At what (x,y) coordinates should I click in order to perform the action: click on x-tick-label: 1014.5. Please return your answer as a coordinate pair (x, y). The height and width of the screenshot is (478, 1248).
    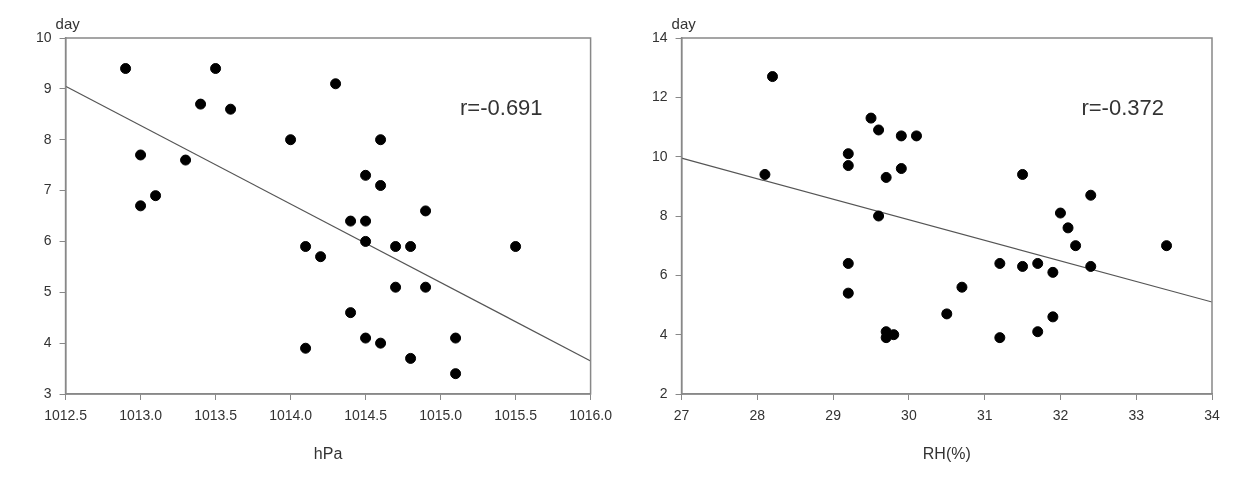
    Looking at the image, I should click on (366, 415).